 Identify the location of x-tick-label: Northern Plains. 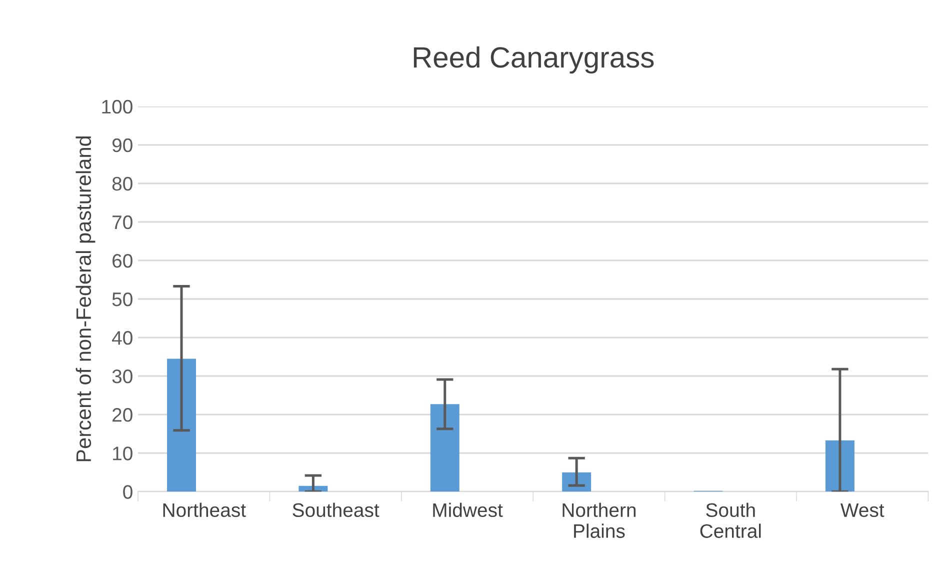
(599, 520).